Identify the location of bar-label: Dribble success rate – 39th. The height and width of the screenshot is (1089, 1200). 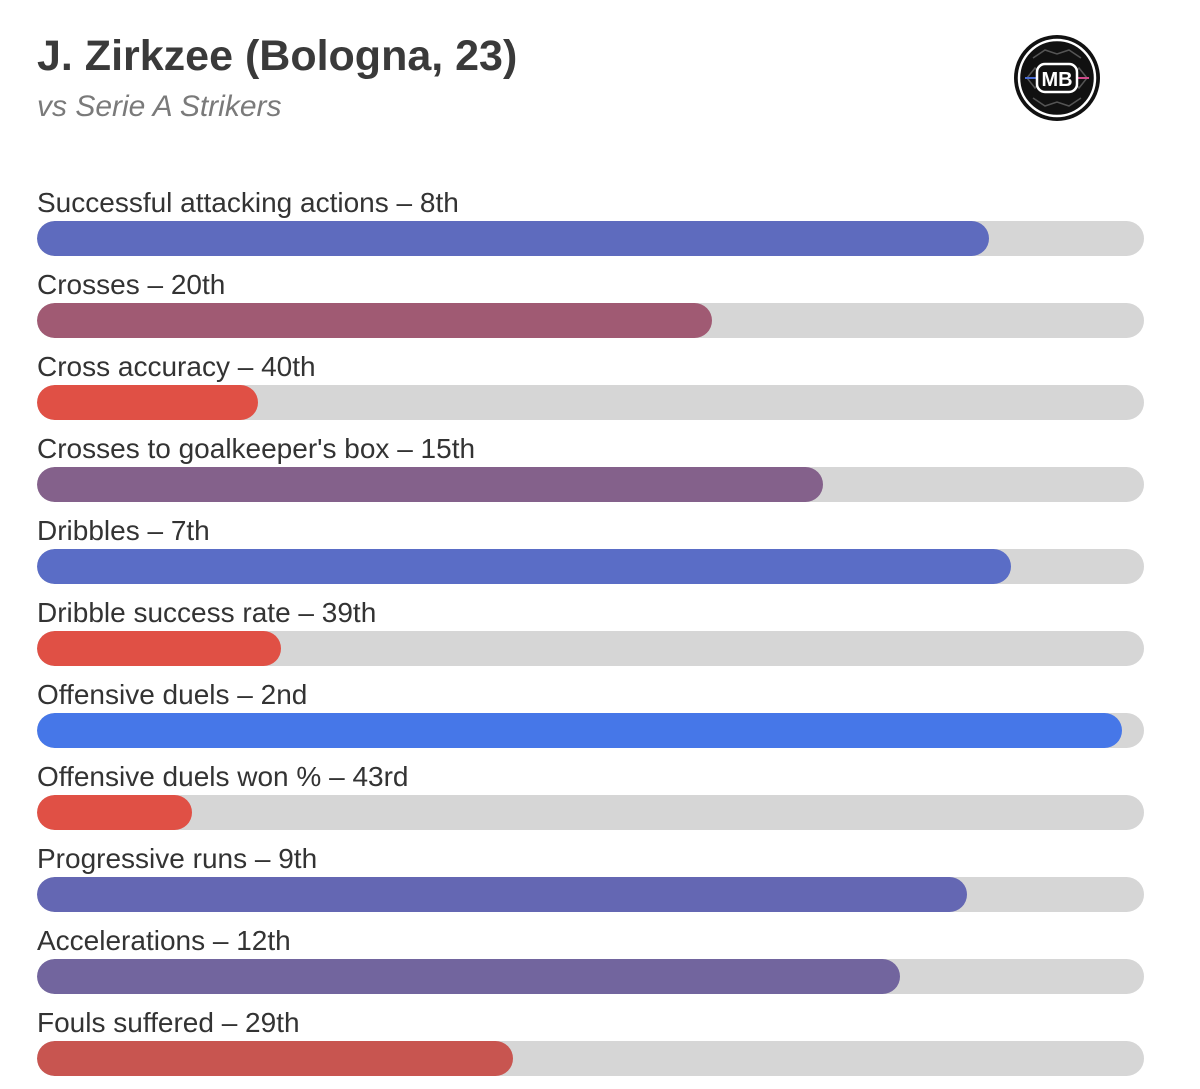
(207, 612).